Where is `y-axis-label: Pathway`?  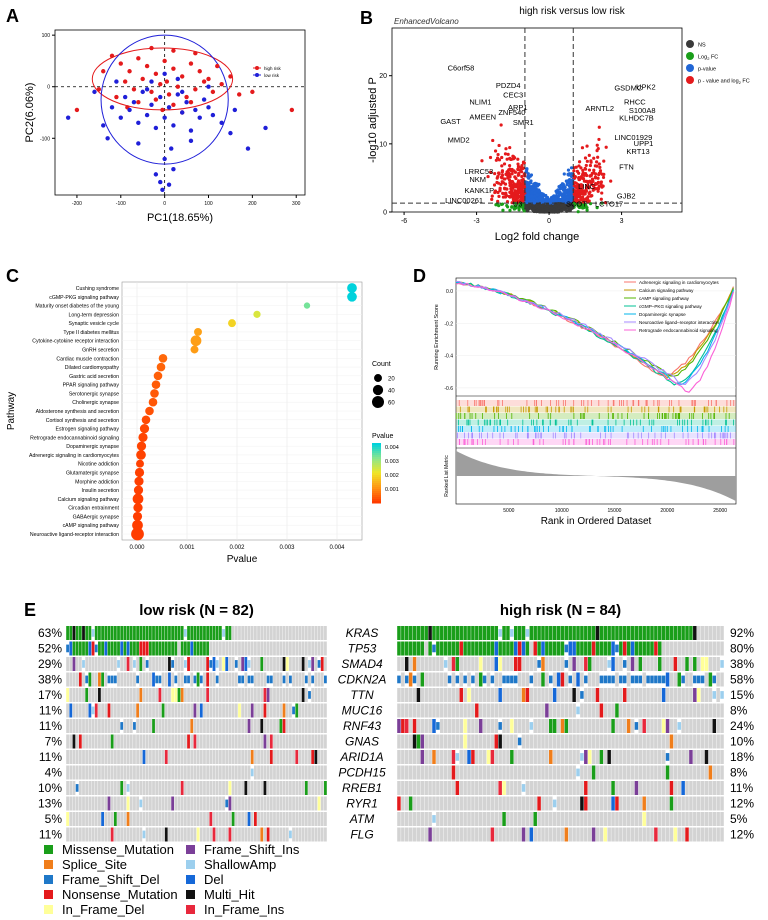
y-axis-label: Pathway is located at coordinates (11, 411).